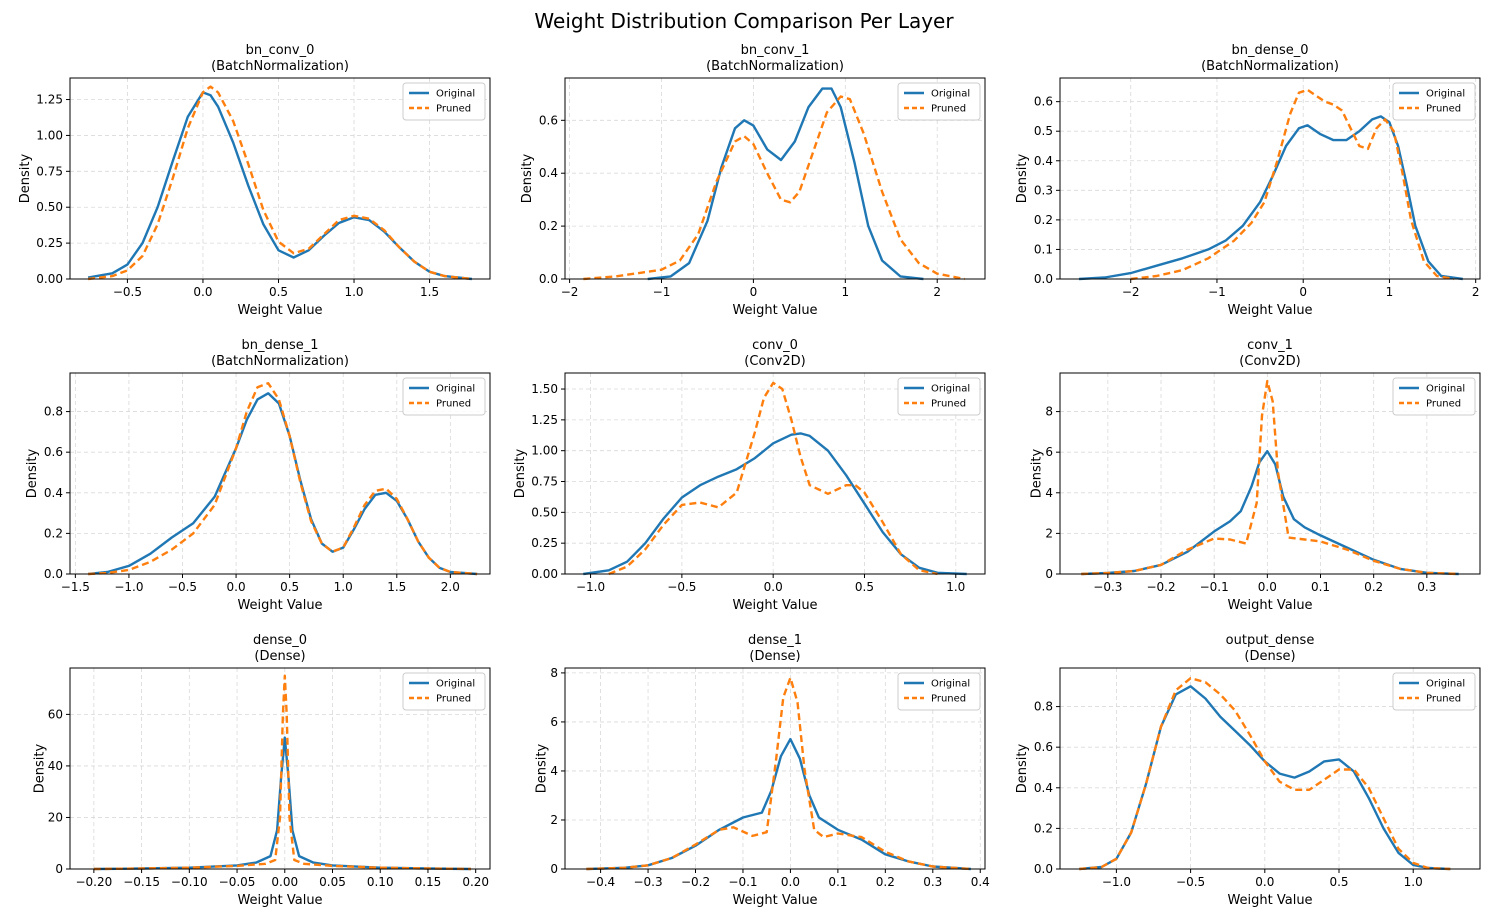 The width and height of the screenshot is (1489, 923). Describe the element at coordinates (189, 882) in the screenshot. I see `x-tick-label: −0.10` at that location.